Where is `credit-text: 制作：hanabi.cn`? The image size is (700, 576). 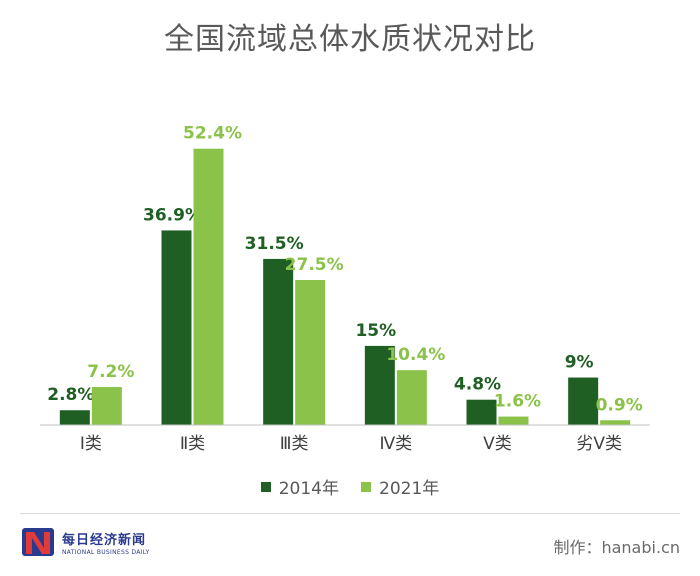 credit-text: 制作：hanabi.cn is located at coordinates (616, 547).